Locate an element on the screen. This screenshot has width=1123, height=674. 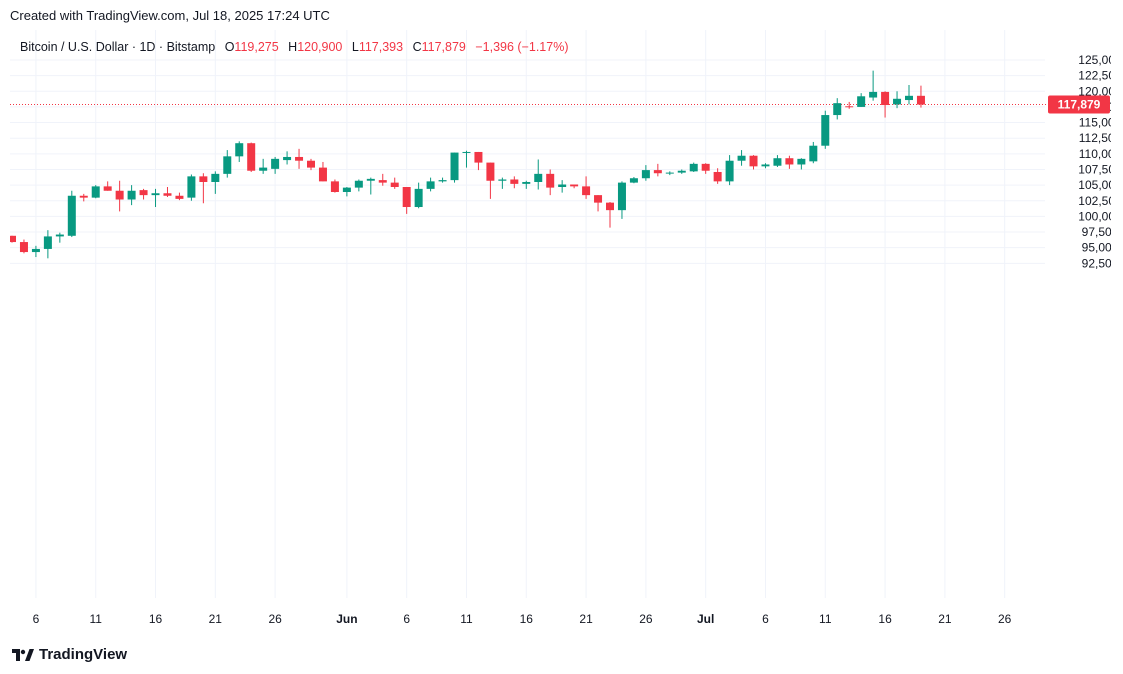
low-label: L is located at coordinates (355, 47).